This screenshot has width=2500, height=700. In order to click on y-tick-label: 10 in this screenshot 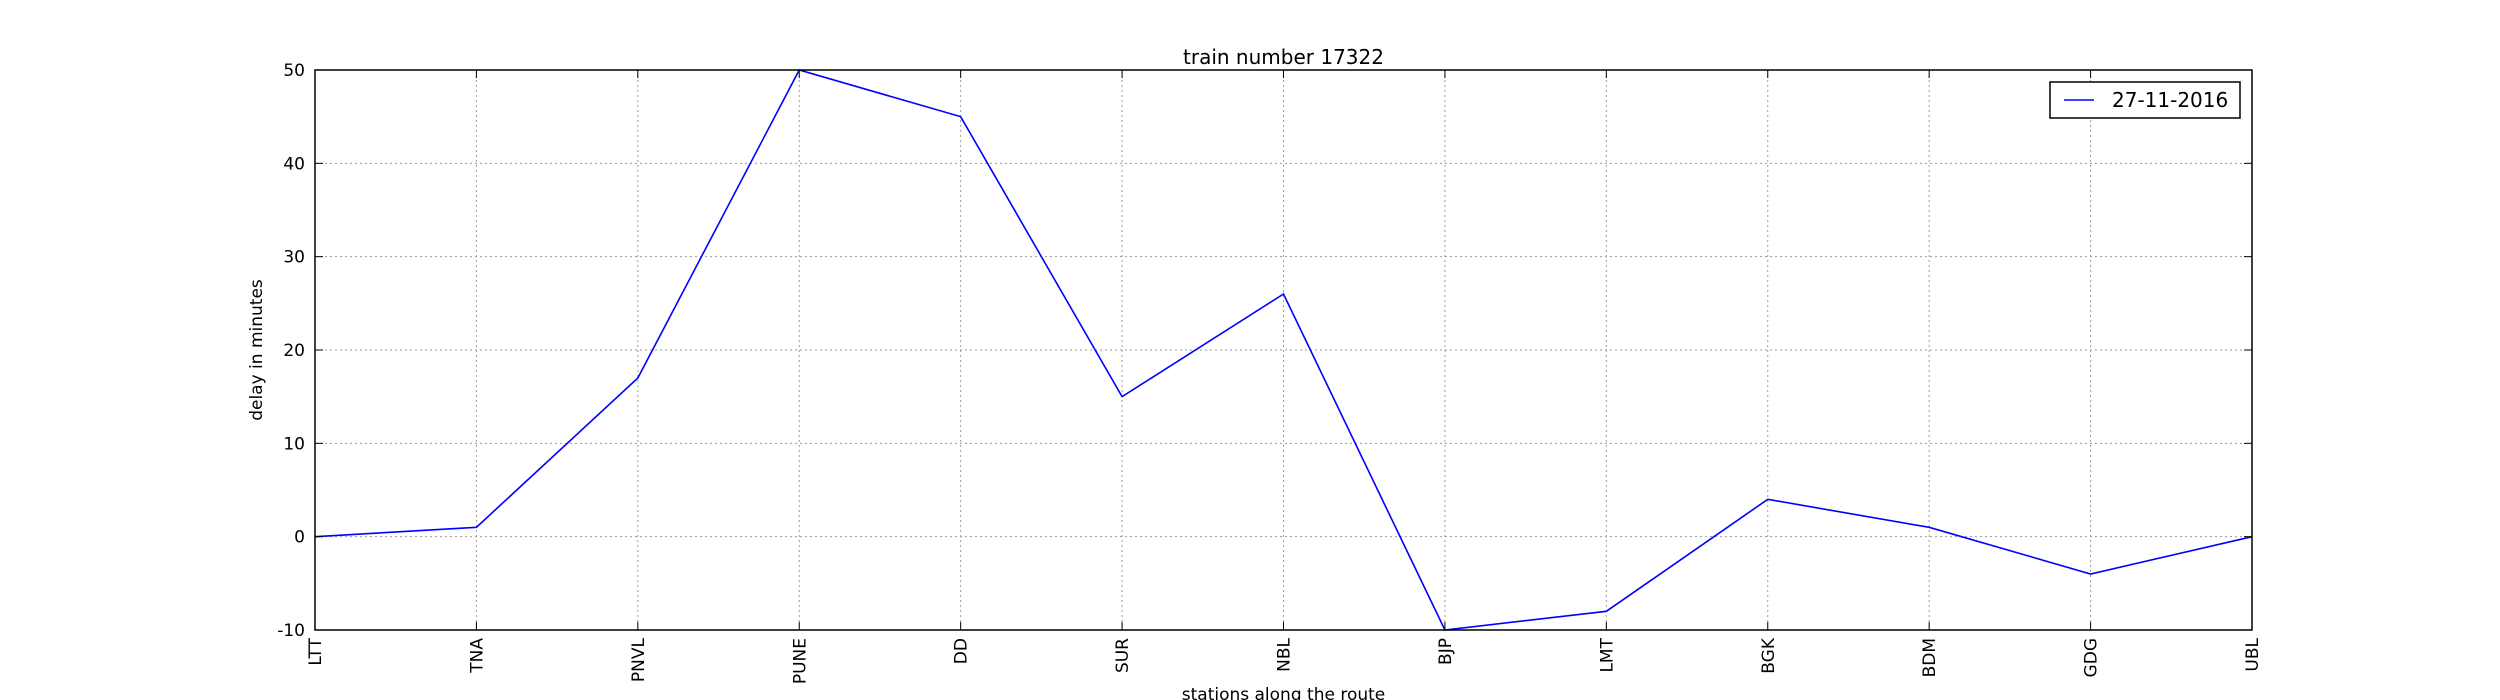, I will do `click(294, 444)`.